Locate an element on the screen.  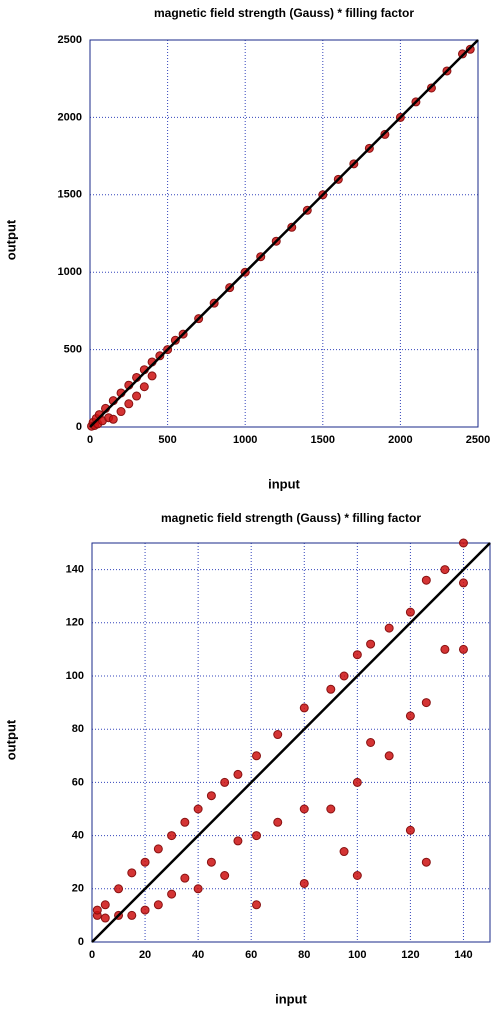
x-tick-label: 1000 is located at coordinates (245, 440).